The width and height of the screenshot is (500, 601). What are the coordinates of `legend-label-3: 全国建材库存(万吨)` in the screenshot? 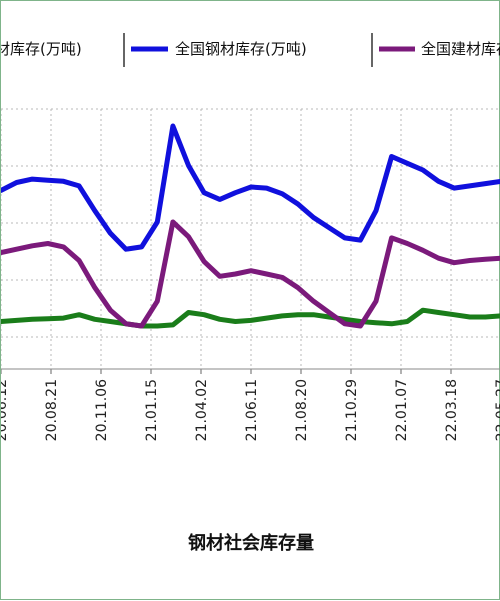 It's located at (460, 49).